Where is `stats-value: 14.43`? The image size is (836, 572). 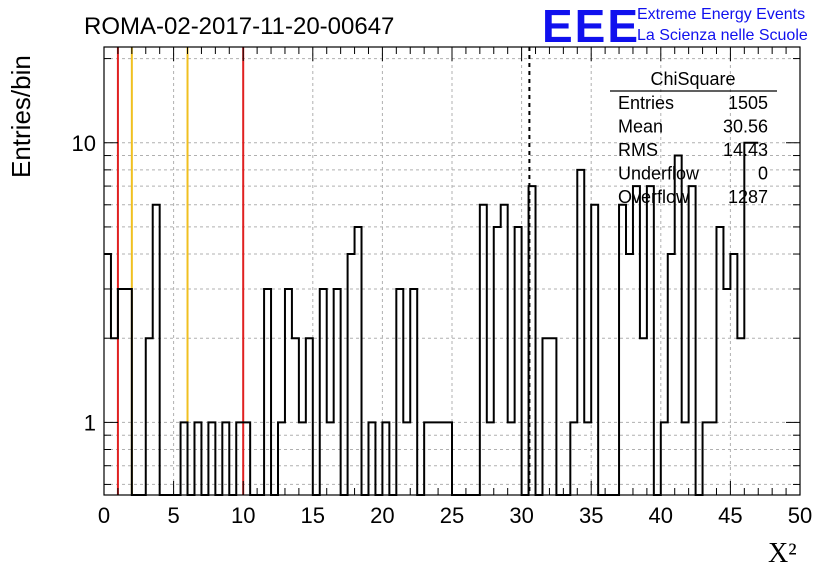
stats-value: 14.43 is located at coordinates (745, 150).